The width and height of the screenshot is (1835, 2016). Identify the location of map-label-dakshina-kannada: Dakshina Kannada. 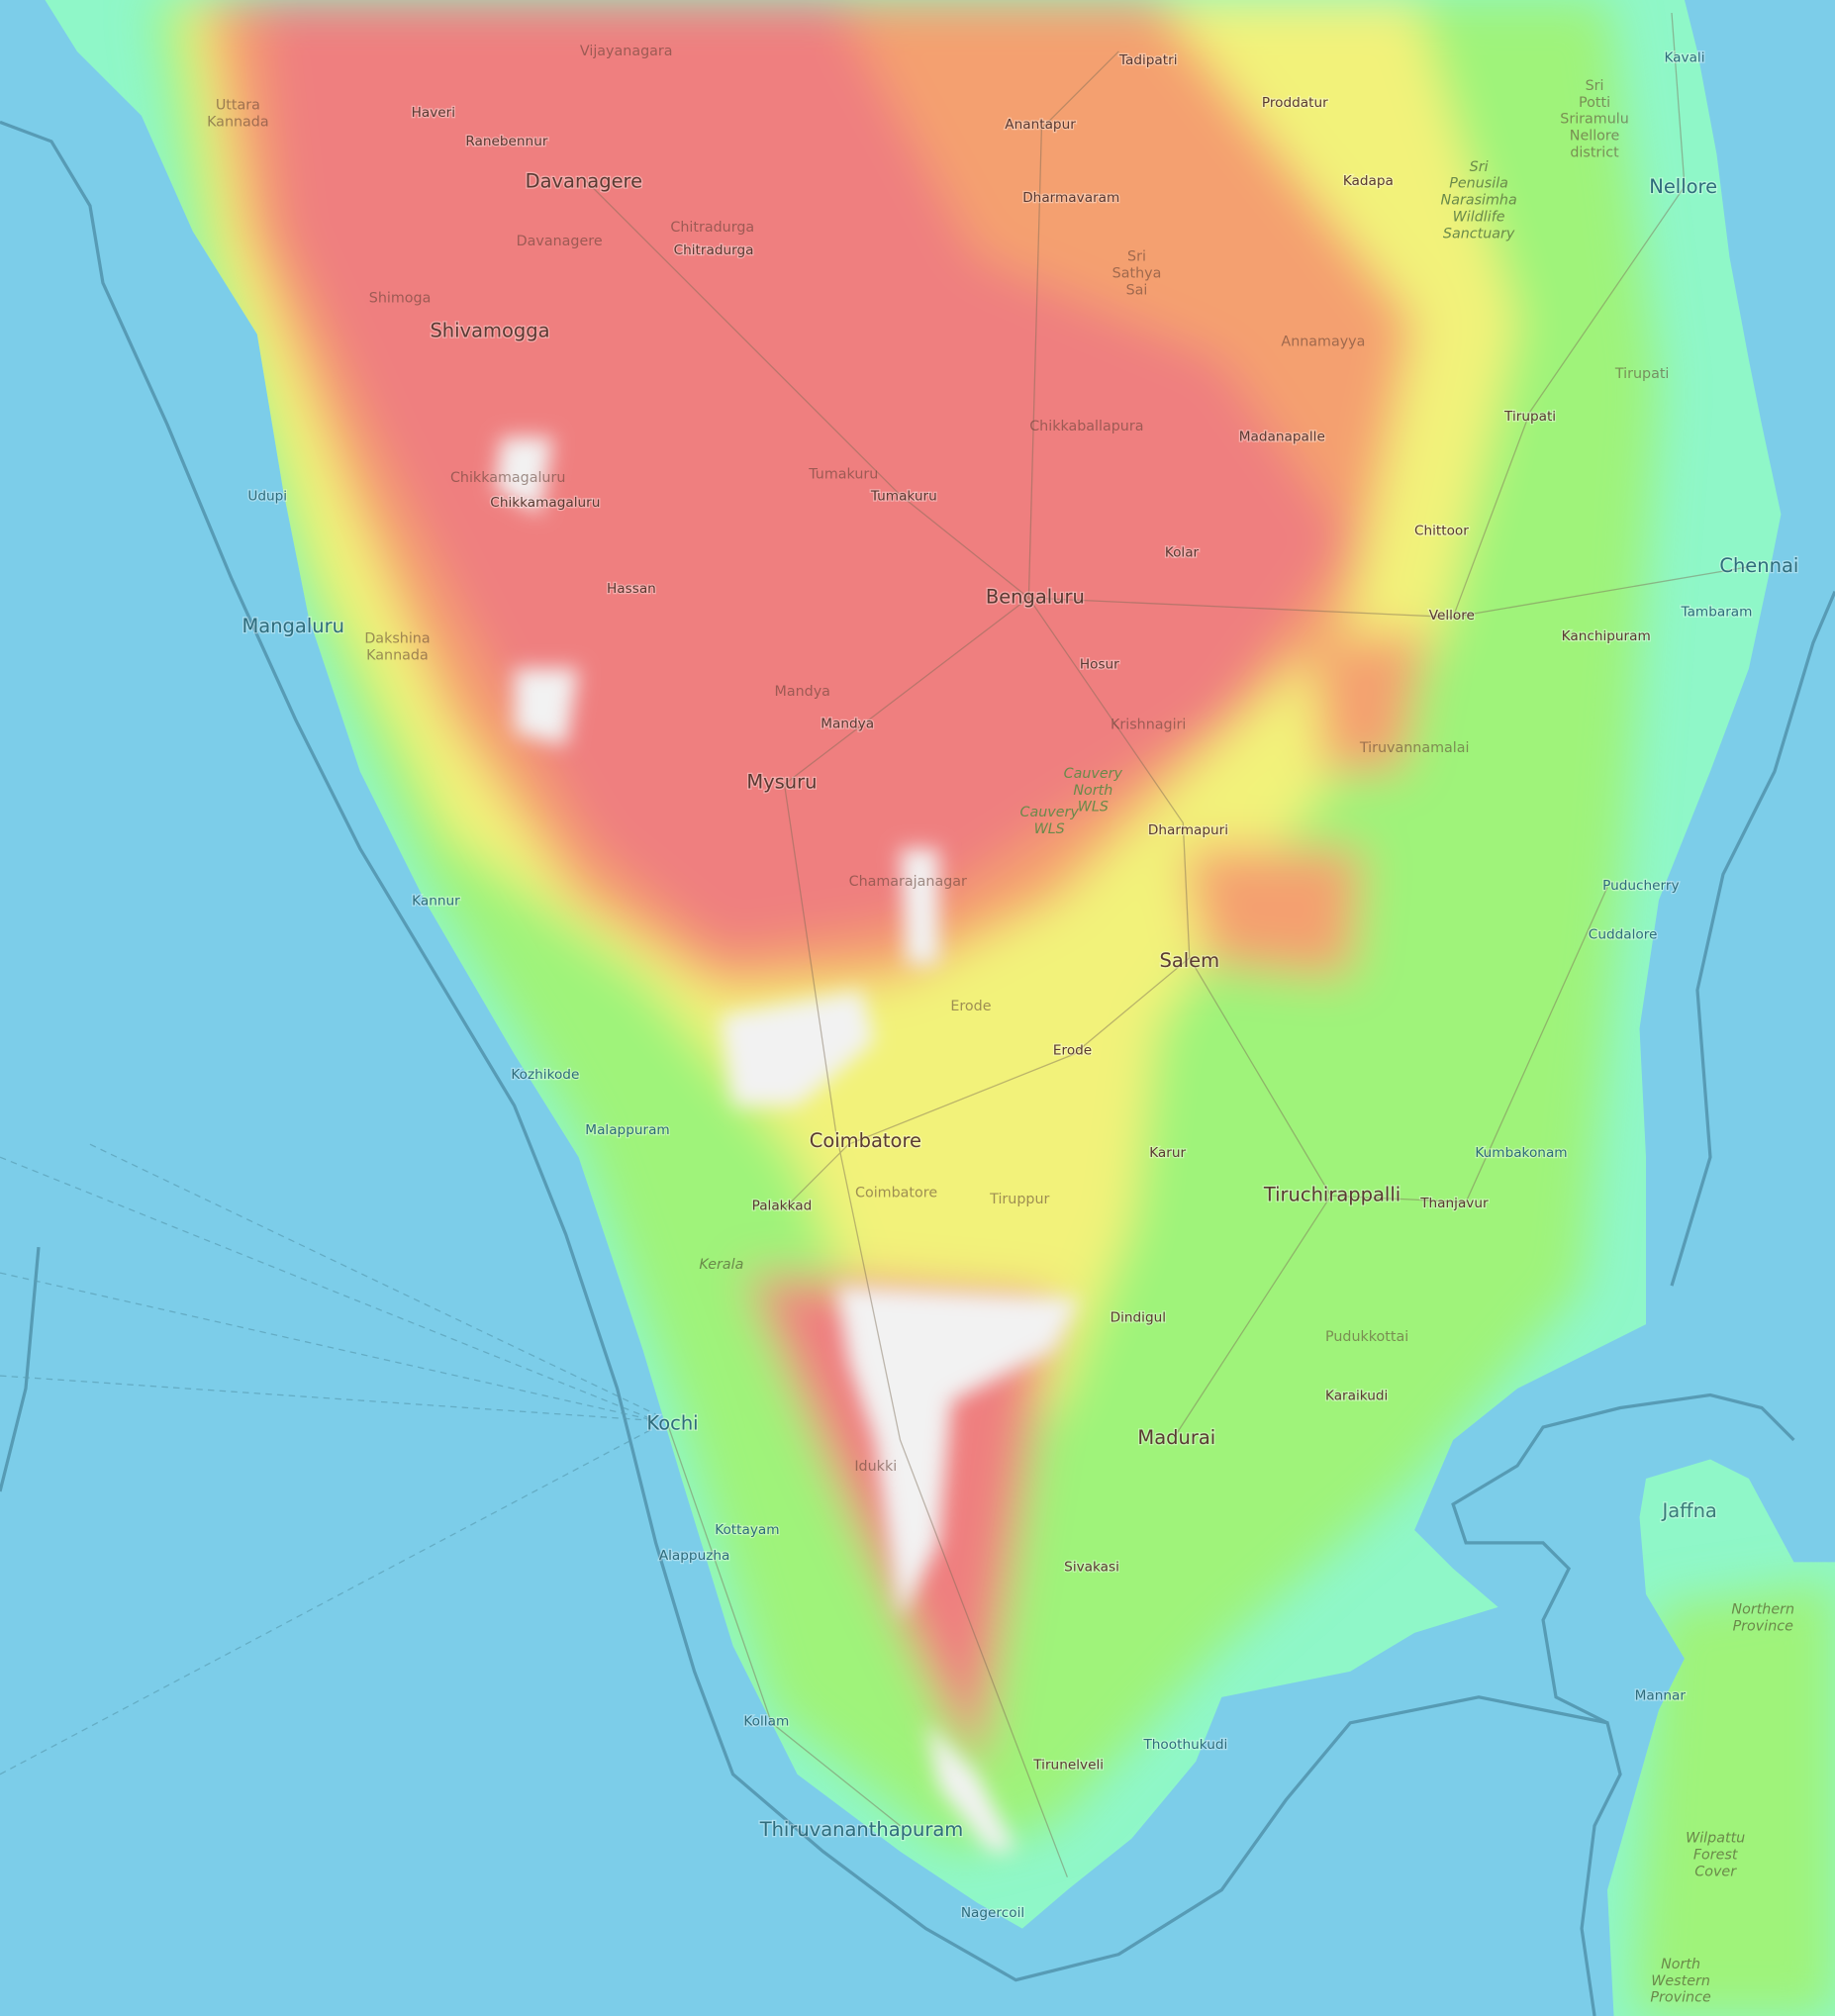
(397, 648).